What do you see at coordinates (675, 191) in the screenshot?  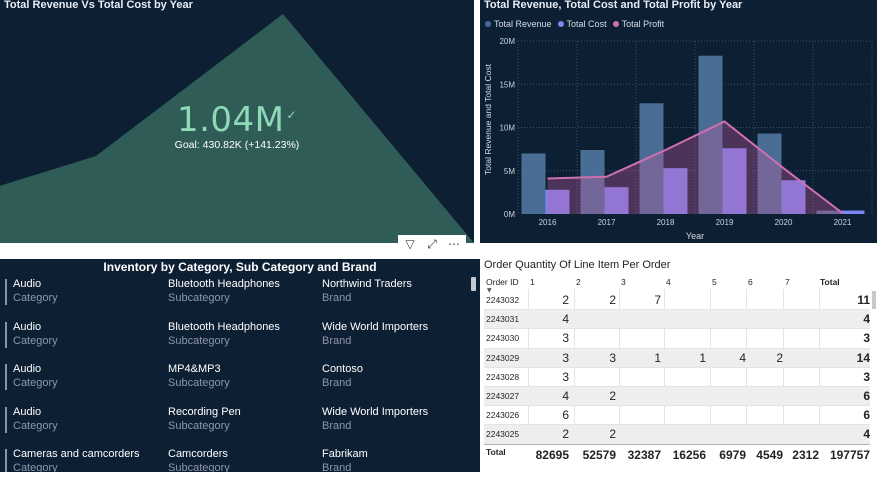 I see `bar-cost-2018` at bounding box center [675, 191].